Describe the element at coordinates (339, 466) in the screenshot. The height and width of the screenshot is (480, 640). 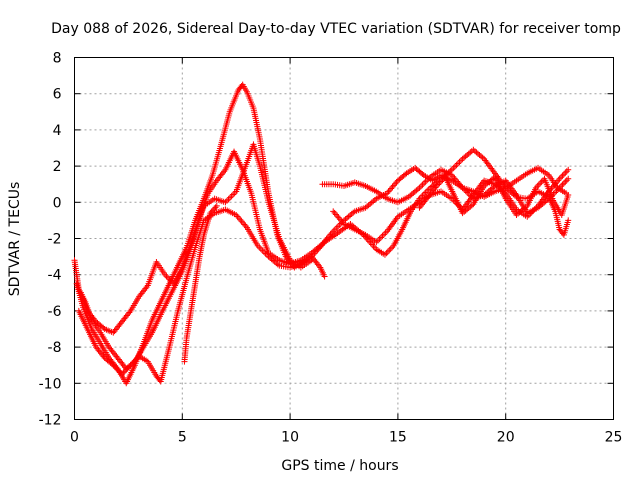
I see `x-axis-label: GPS time / hours` at that location.